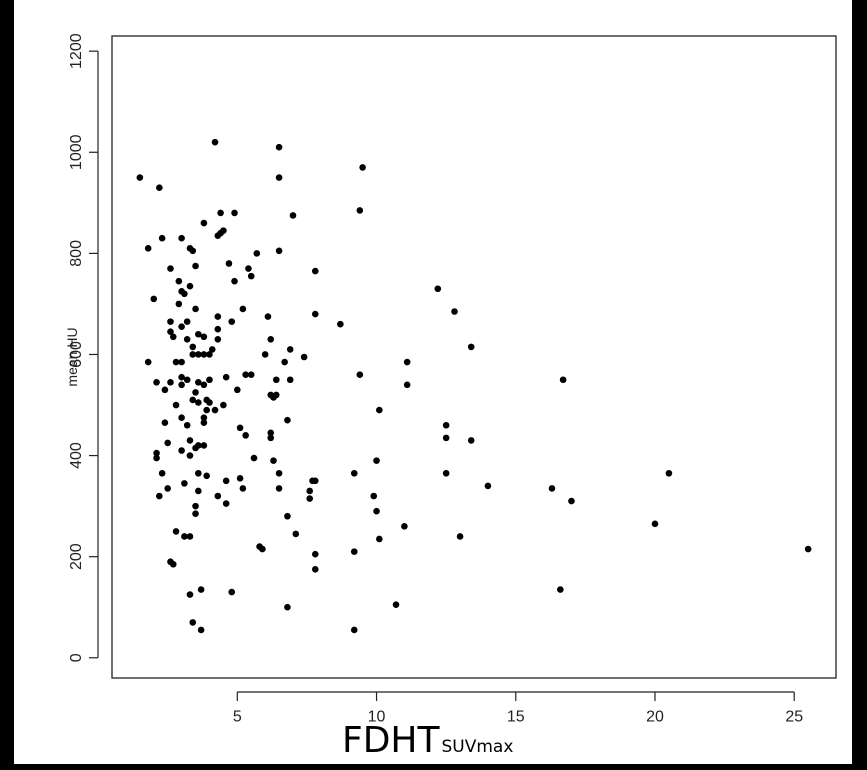 This screenshot has width=867, height=770. What do you see at coordinates (76, 354) in the screenshot?
I see `y-tick-label: 600` at bounding box center [76, 354].